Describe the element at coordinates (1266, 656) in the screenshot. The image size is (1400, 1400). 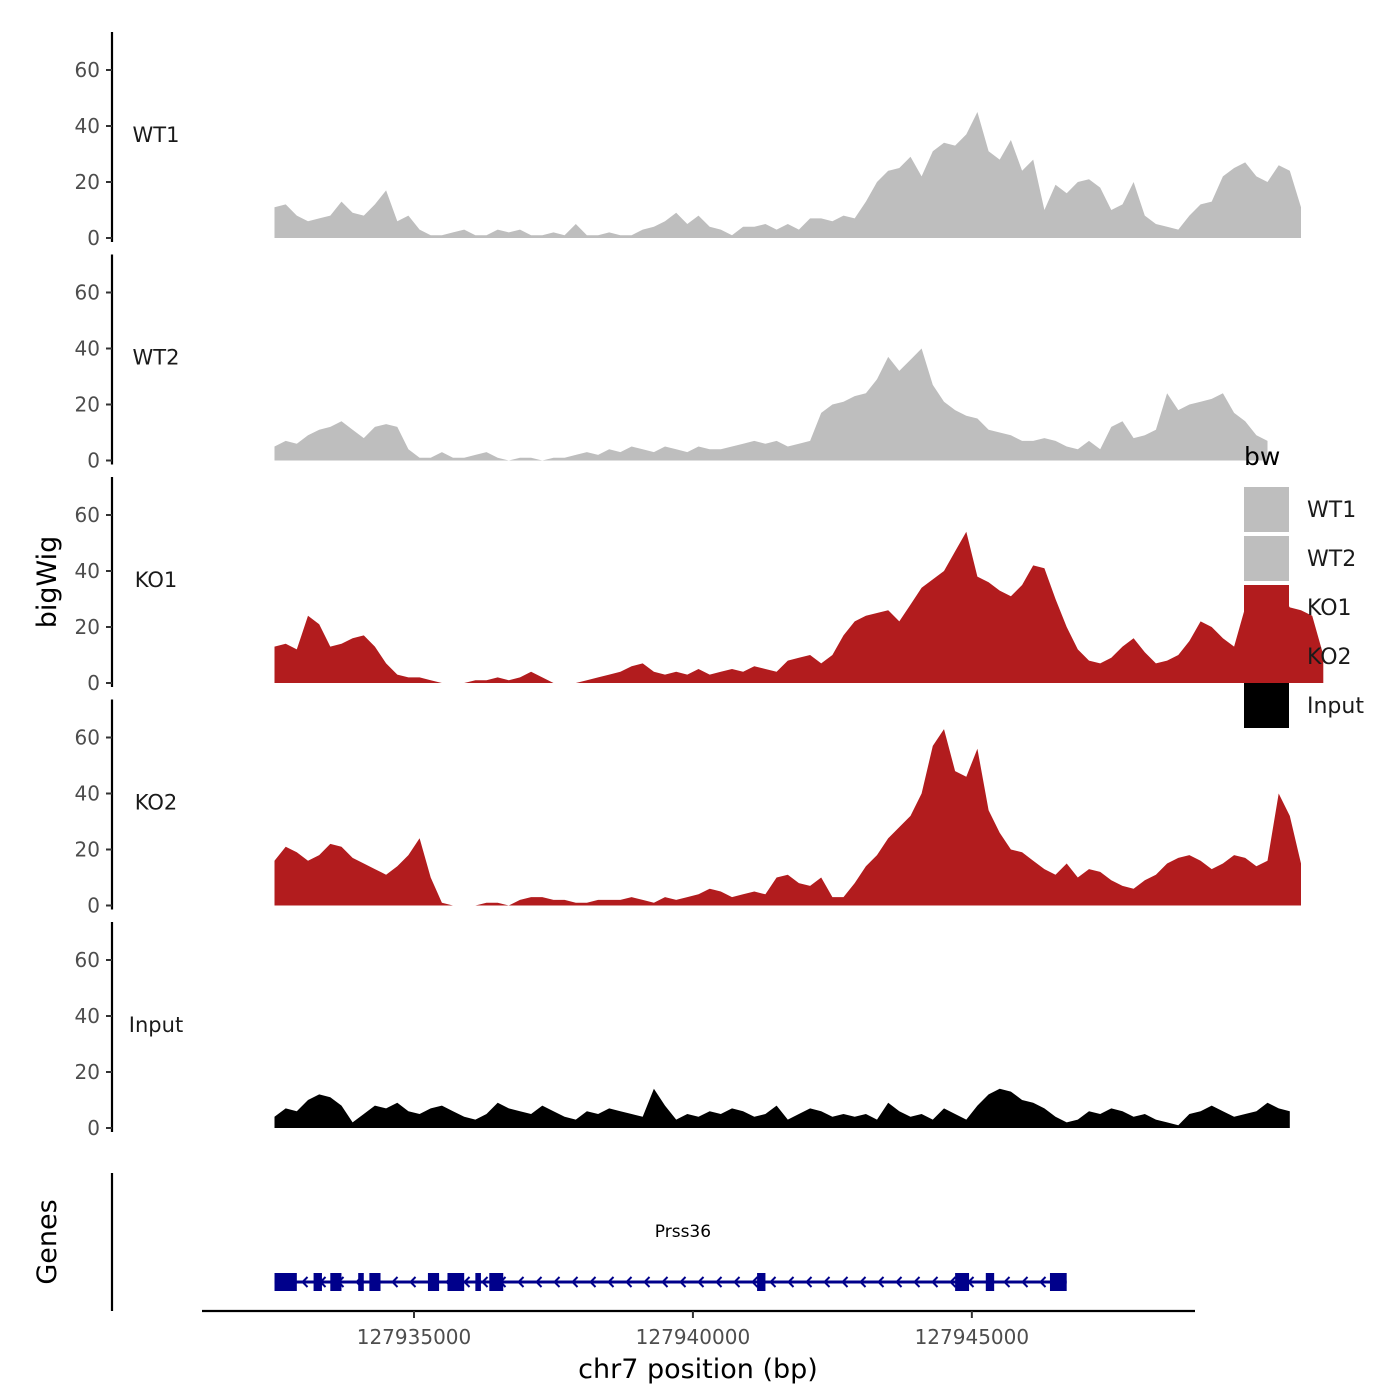
I see `legend-swatch-ko2` at that location.